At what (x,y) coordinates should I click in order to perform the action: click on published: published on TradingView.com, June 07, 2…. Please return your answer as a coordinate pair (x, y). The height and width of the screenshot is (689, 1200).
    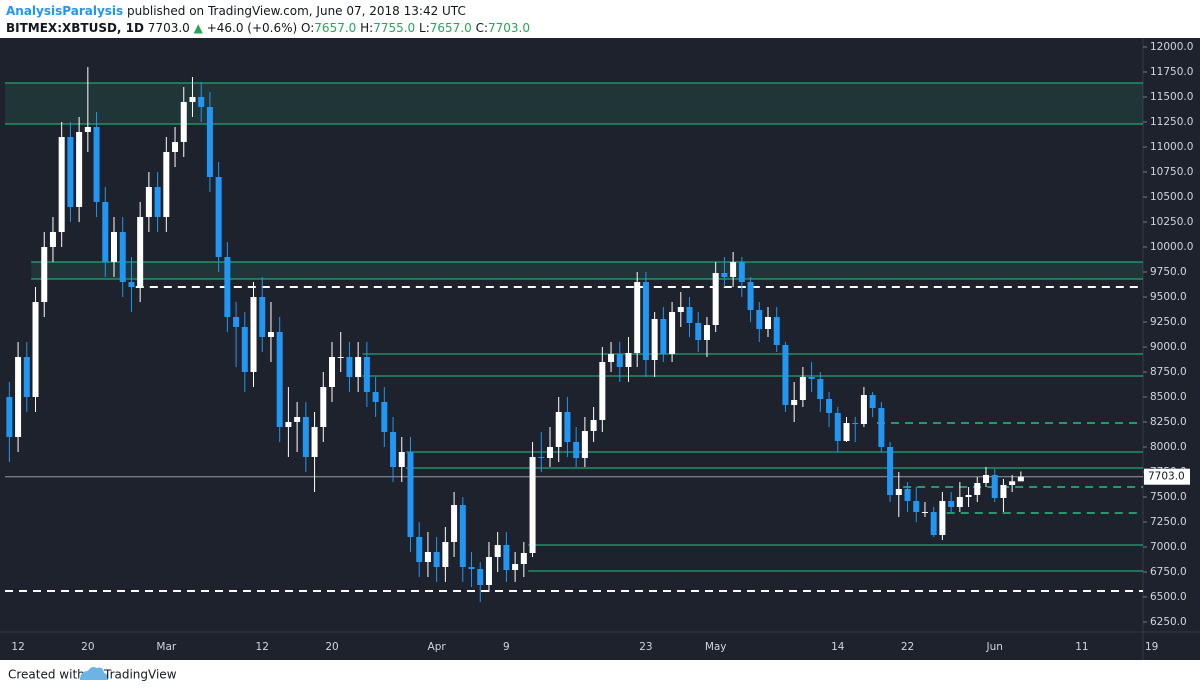
    Looking at the image, I should click on (296, 11).